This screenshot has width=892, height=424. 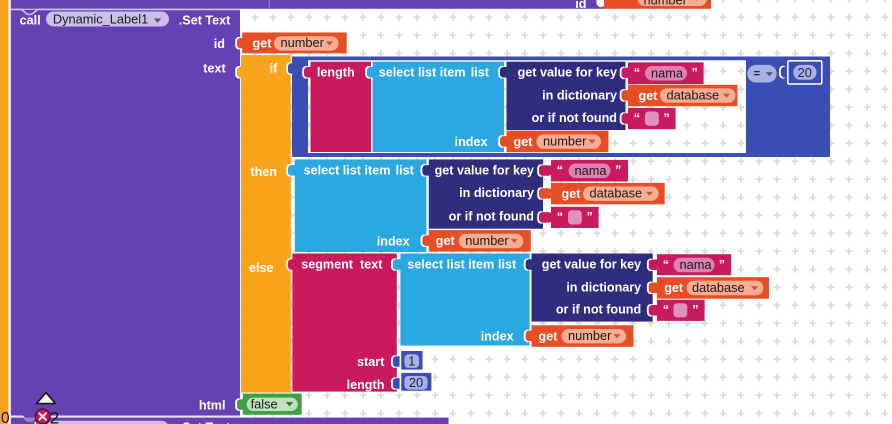 What do you see at coordinates (264, 404) in the screenshot?
I see `svg-text: false` at bounding box center [264, 404].